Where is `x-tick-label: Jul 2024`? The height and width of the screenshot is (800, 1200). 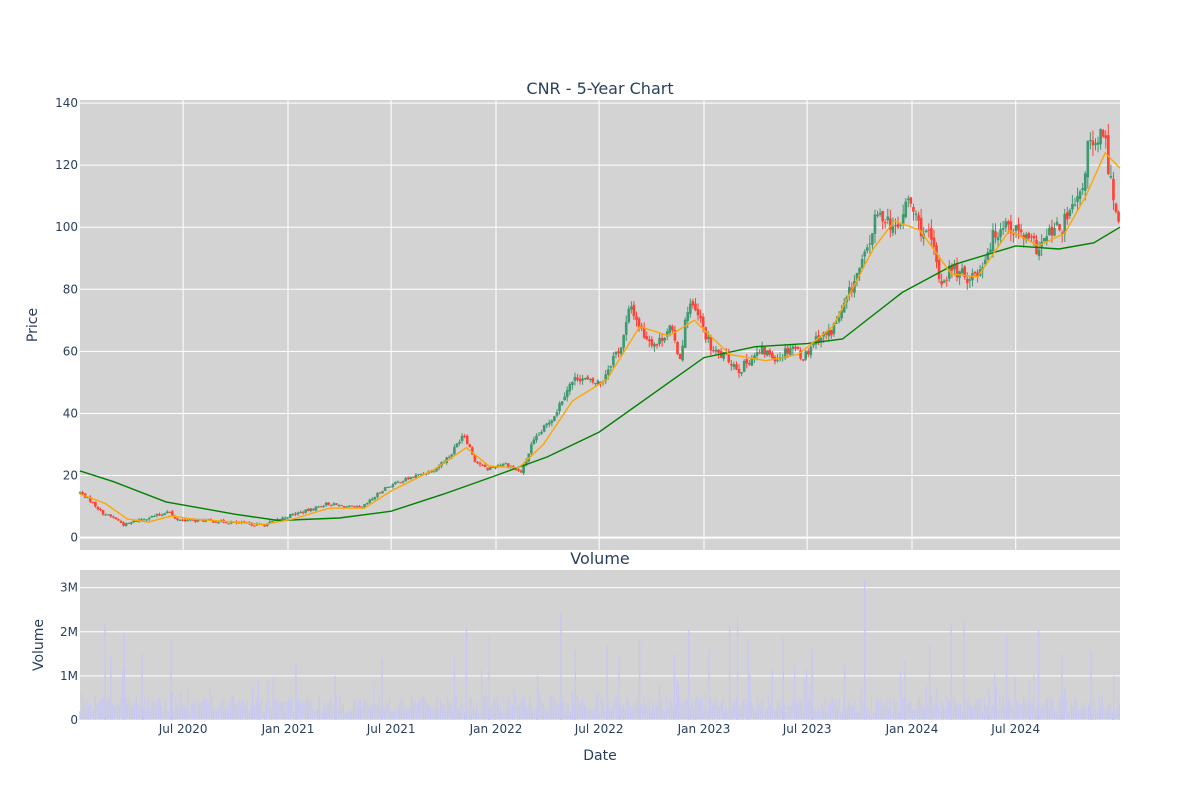 x-tick-label: Jul 2024 is located at coordinates (1015, 729).